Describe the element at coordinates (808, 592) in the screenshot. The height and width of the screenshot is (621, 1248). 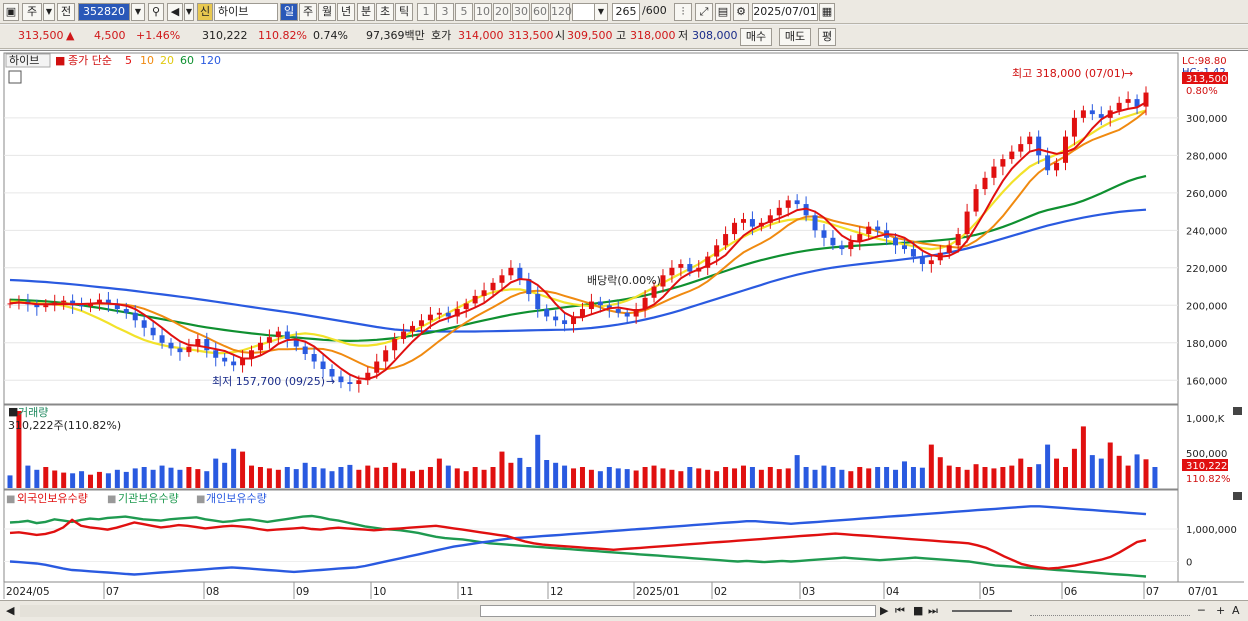
I see `x-tick-label: 03` at that location.